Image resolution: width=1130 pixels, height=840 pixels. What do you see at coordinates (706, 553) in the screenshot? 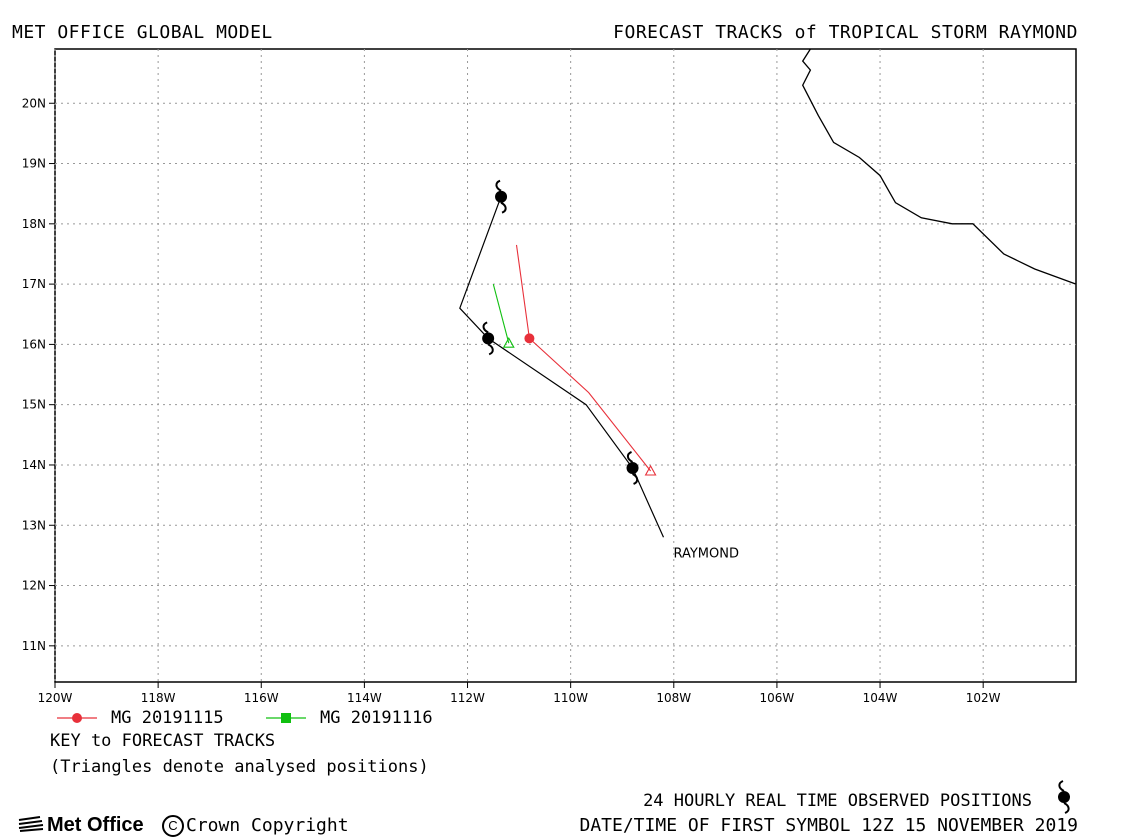
I see `storm-name-label: RAYMOND` at bounding box center [706, 553].